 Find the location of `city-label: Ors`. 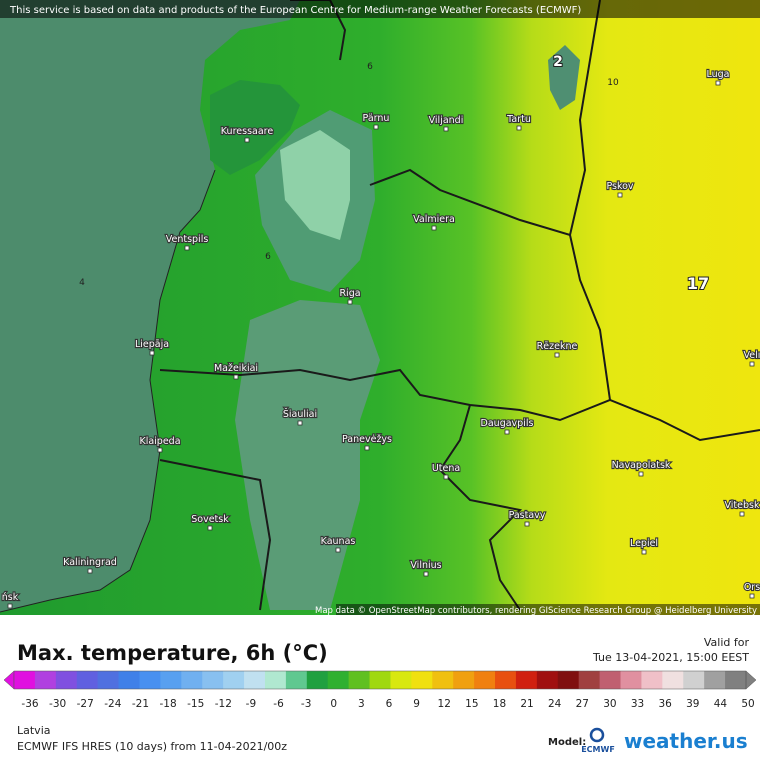

city-label: Ors is located at coordinates (752, 587).